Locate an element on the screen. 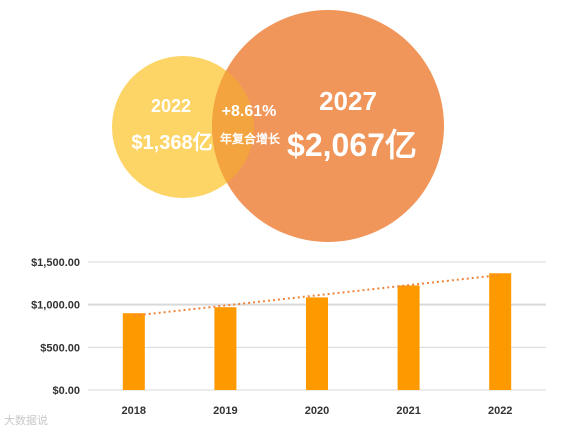 This screenshot has height=432, width=564. y-tick-label: $1,500.00 is located at coordinates (55, 263).